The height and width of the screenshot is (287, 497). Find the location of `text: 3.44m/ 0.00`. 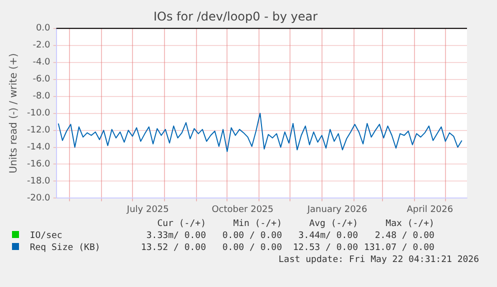

text: 3.44m/ 0.00 is located at coordinates (327, 236).